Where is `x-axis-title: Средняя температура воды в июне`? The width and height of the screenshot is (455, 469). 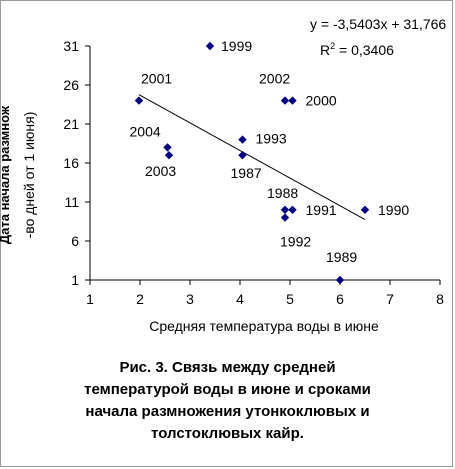
x-axis-title: Средняя температура воды в июне is located at coordinates (264, 326).